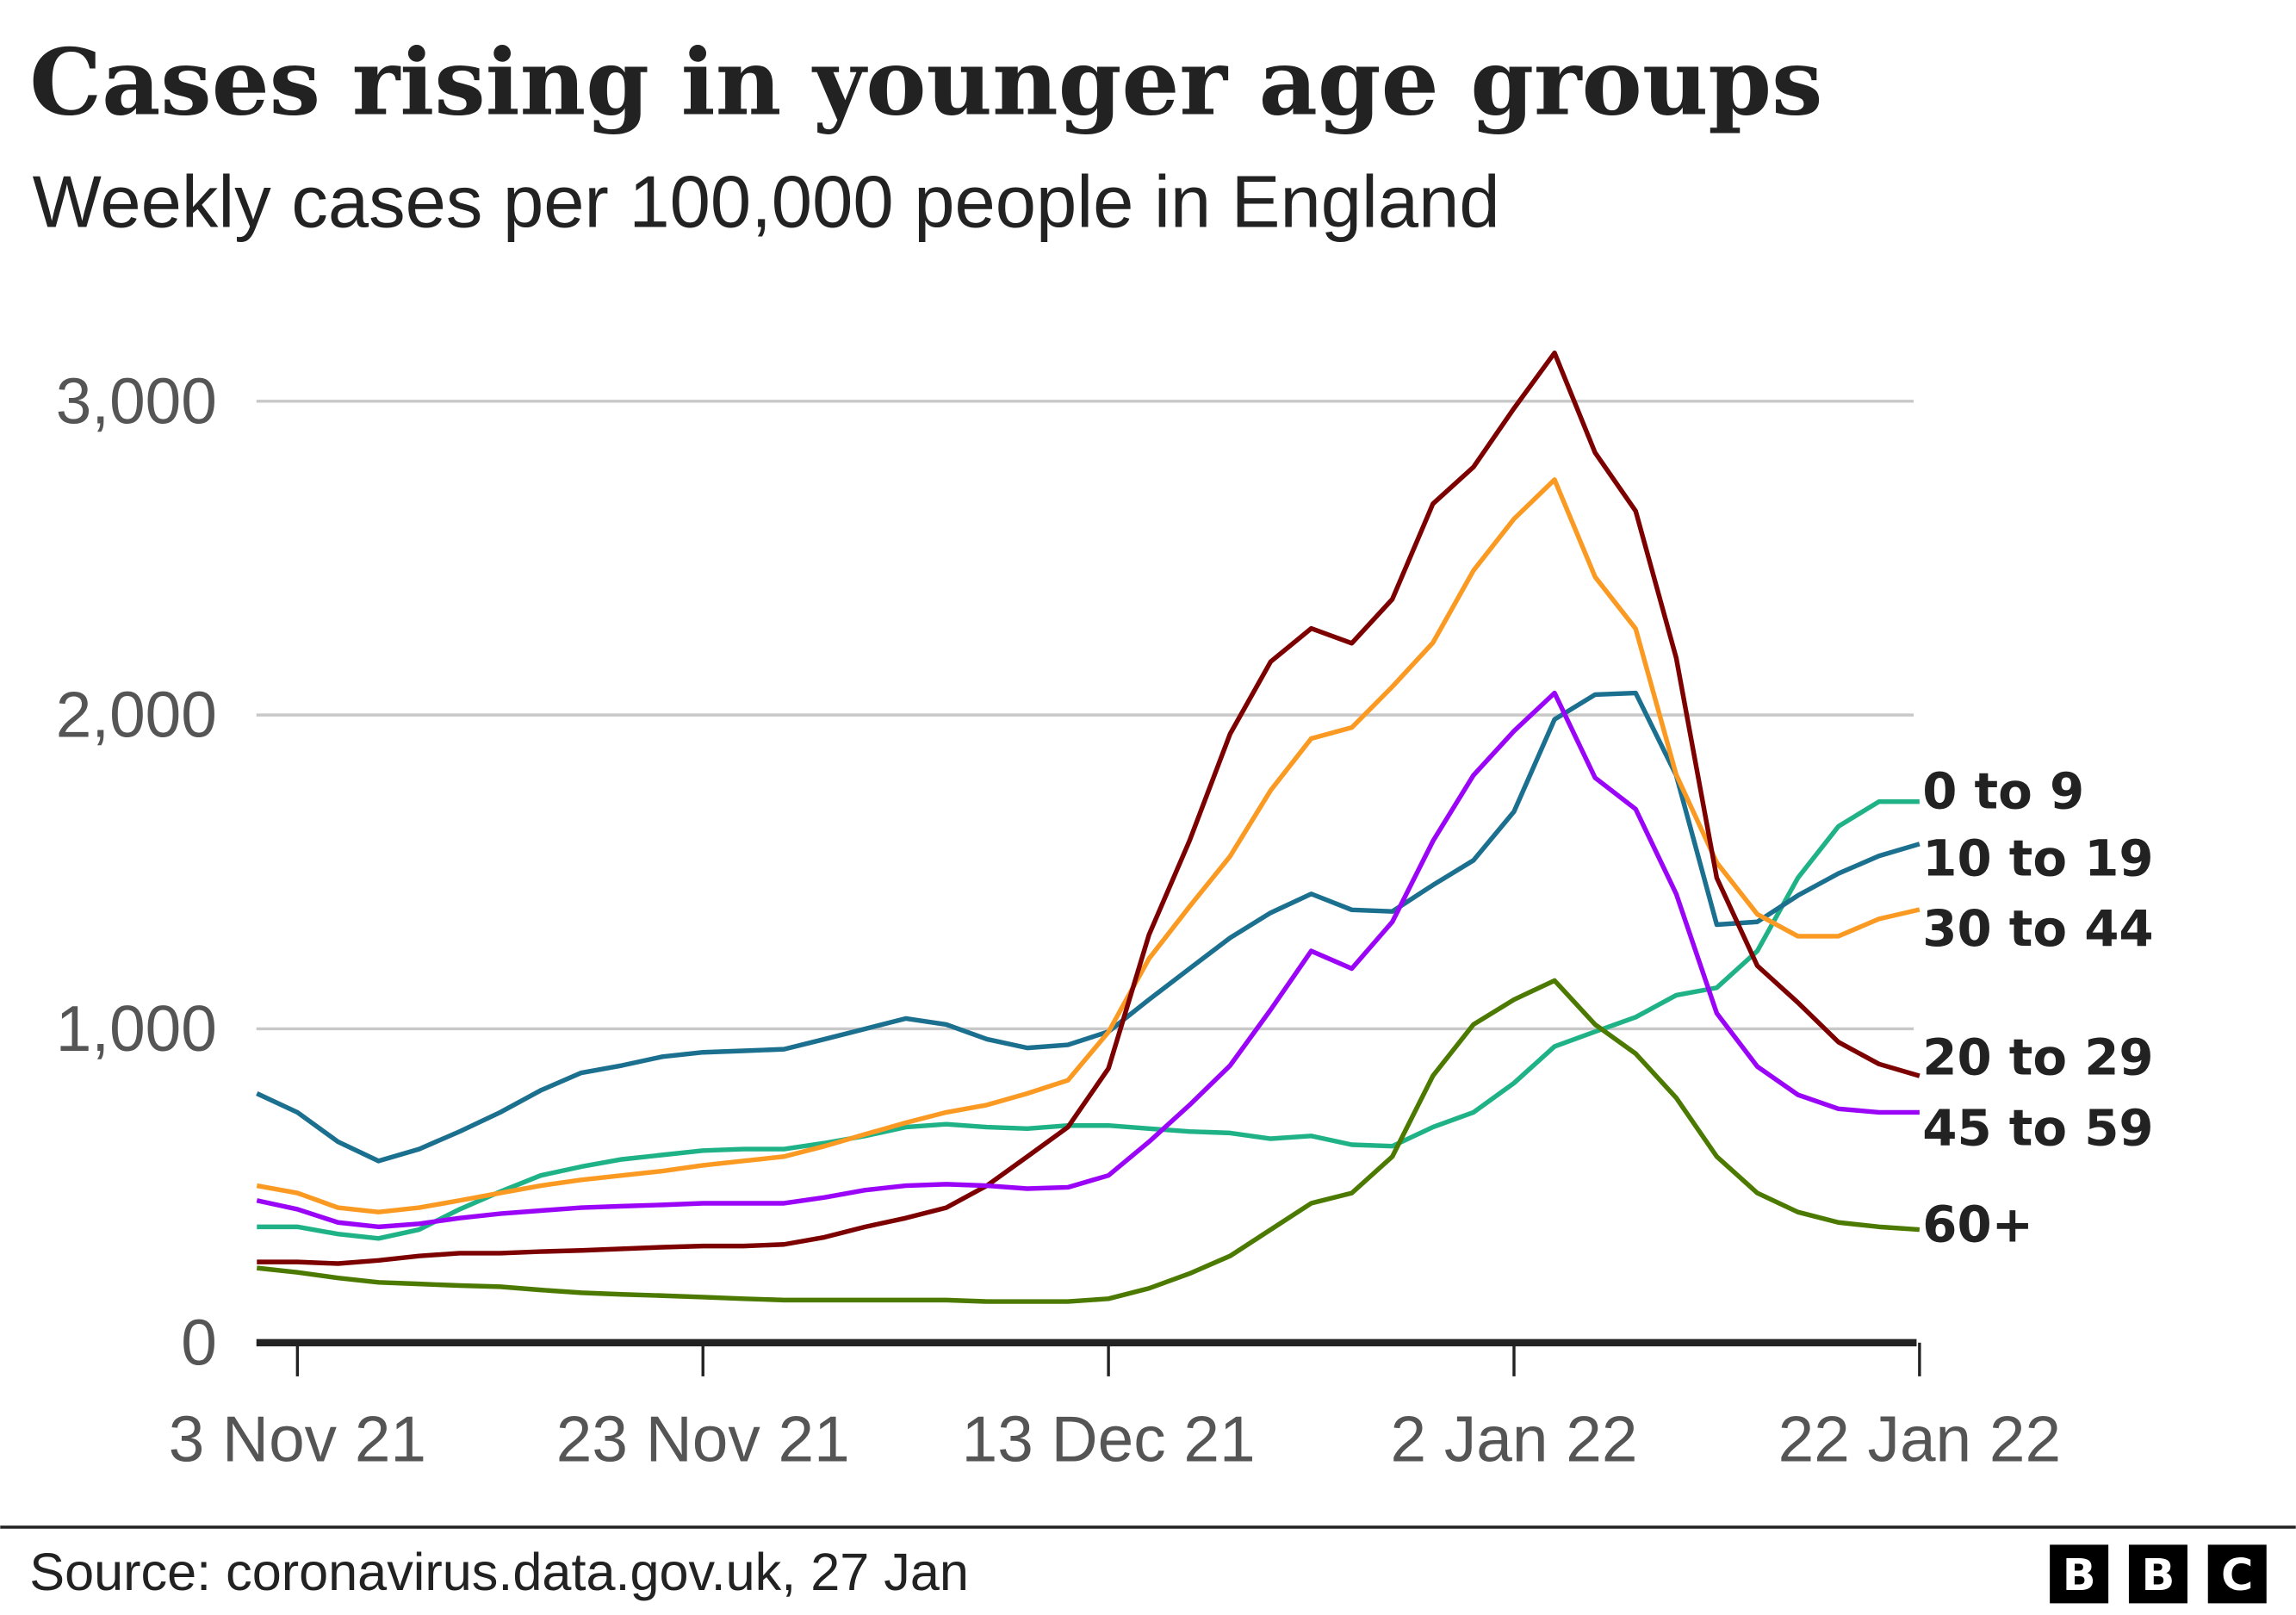  I want to click on chart-title: Cases rising in younger age groups, so click(925, 82).